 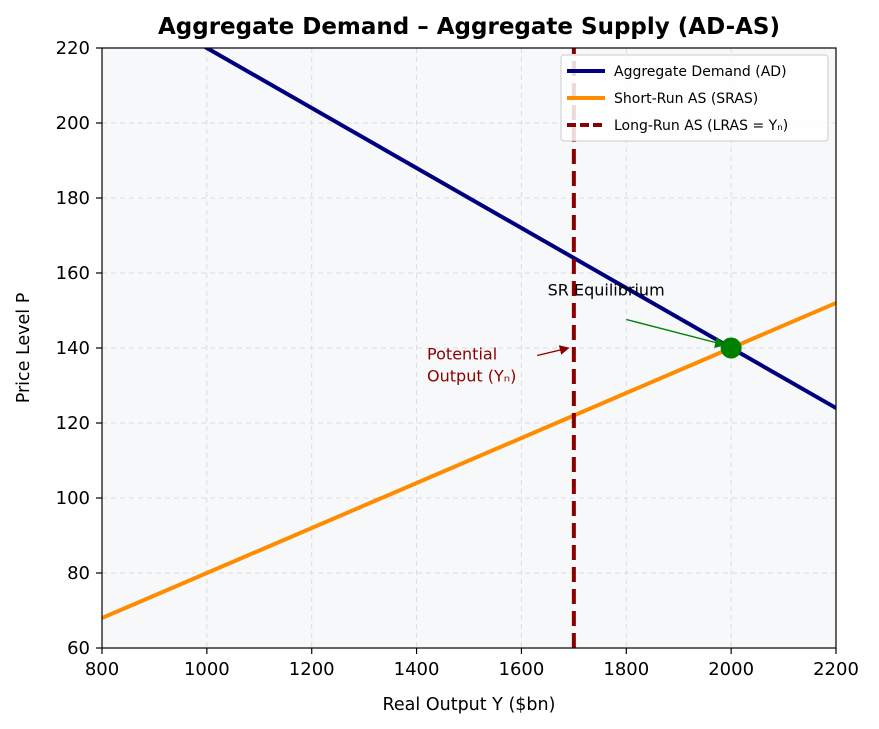 What do you see at coordinates (73, 123) in the screenshot?
I see `y-tick-label: 200` at bounding box center [73, 123].